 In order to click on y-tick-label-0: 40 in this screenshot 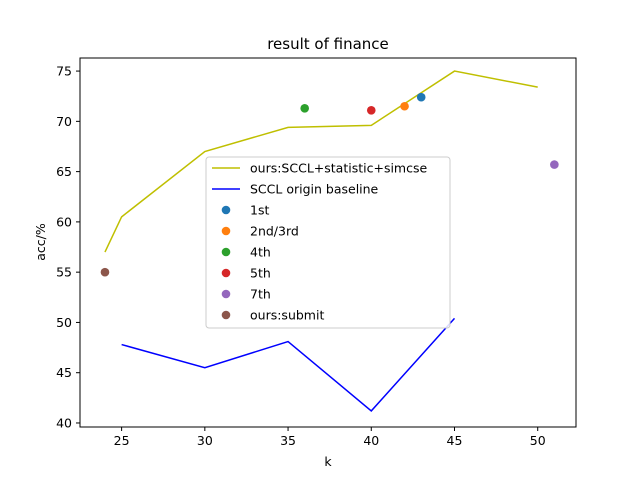, I will do `click(64, 422)`.